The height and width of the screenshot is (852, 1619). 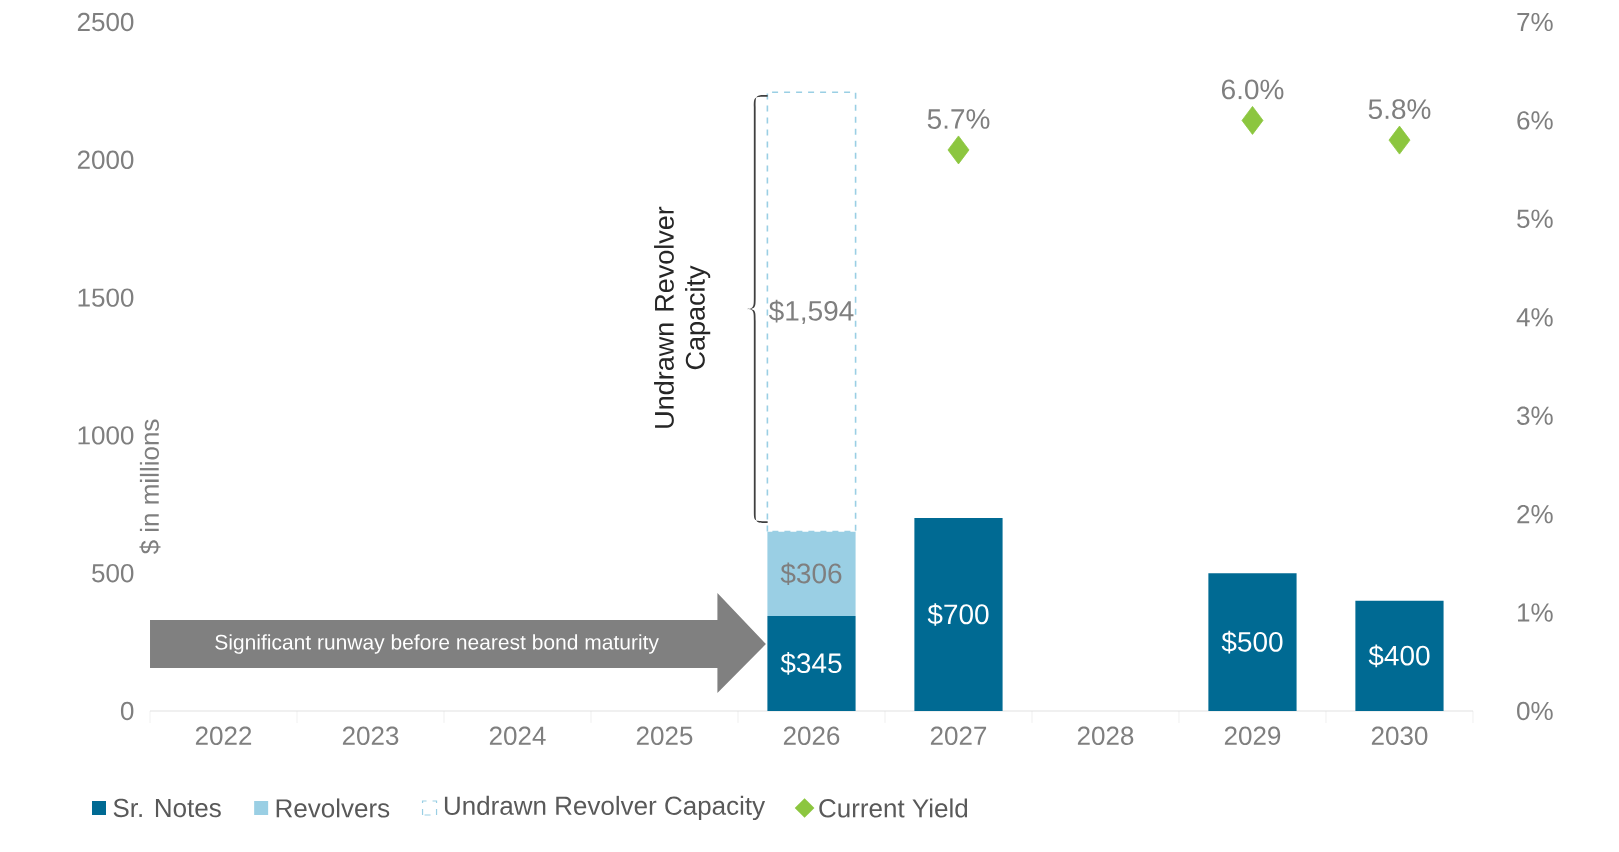 I want to click on y-tick-label: 1500, so click(x=106, y=297).